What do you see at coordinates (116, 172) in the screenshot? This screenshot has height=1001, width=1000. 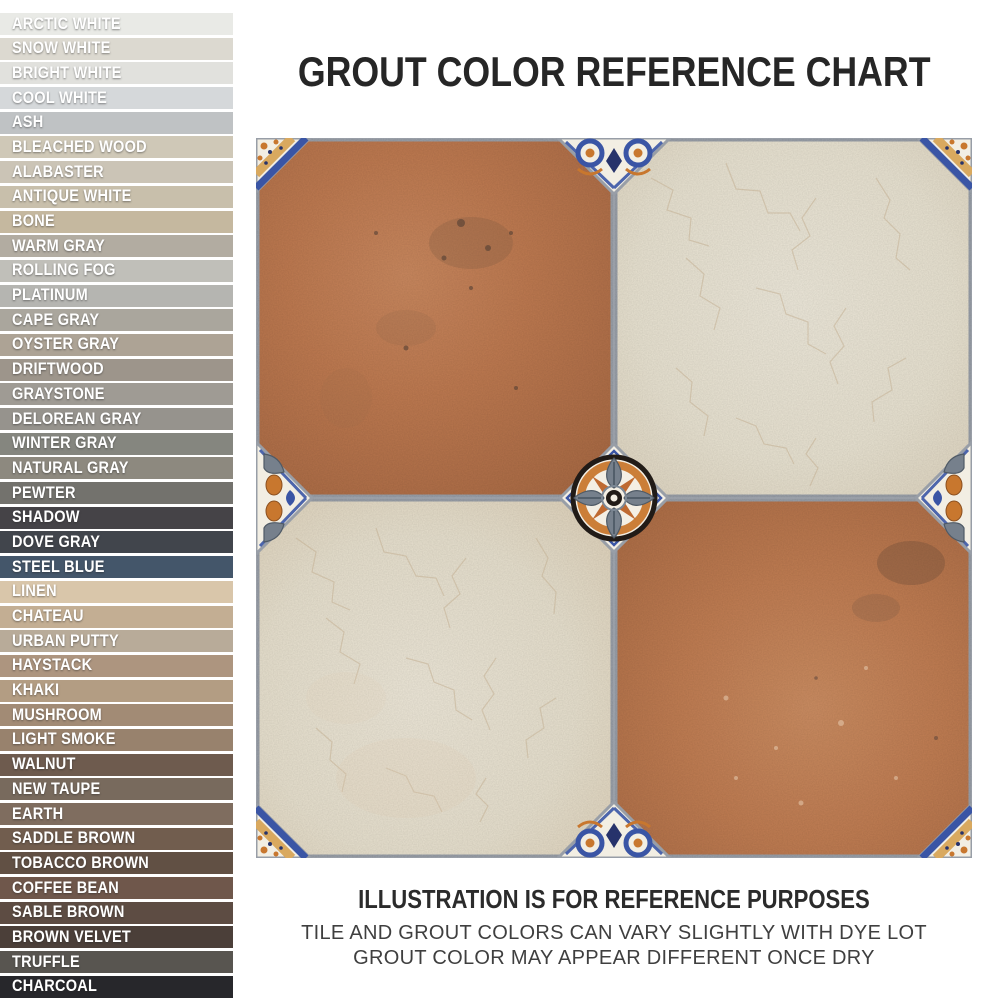 I see `swatch-row: ALABASTER` at bounding box center [116, 172].